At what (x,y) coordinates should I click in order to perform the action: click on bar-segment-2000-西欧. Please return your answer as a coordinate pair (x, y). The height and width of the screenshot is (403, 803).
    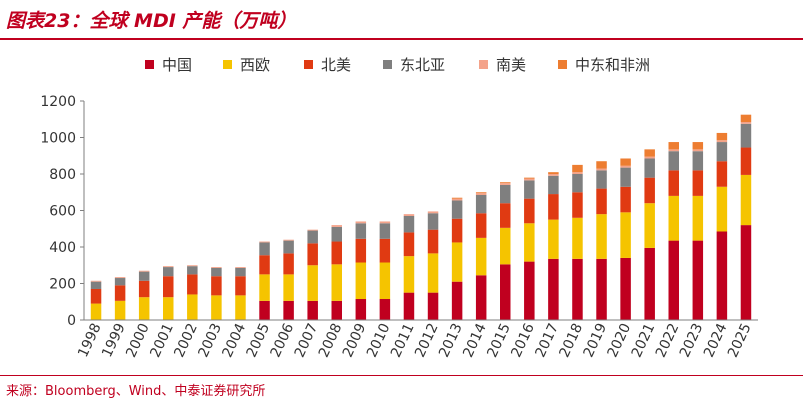
    Looking at the image, I should click on (144, 308).